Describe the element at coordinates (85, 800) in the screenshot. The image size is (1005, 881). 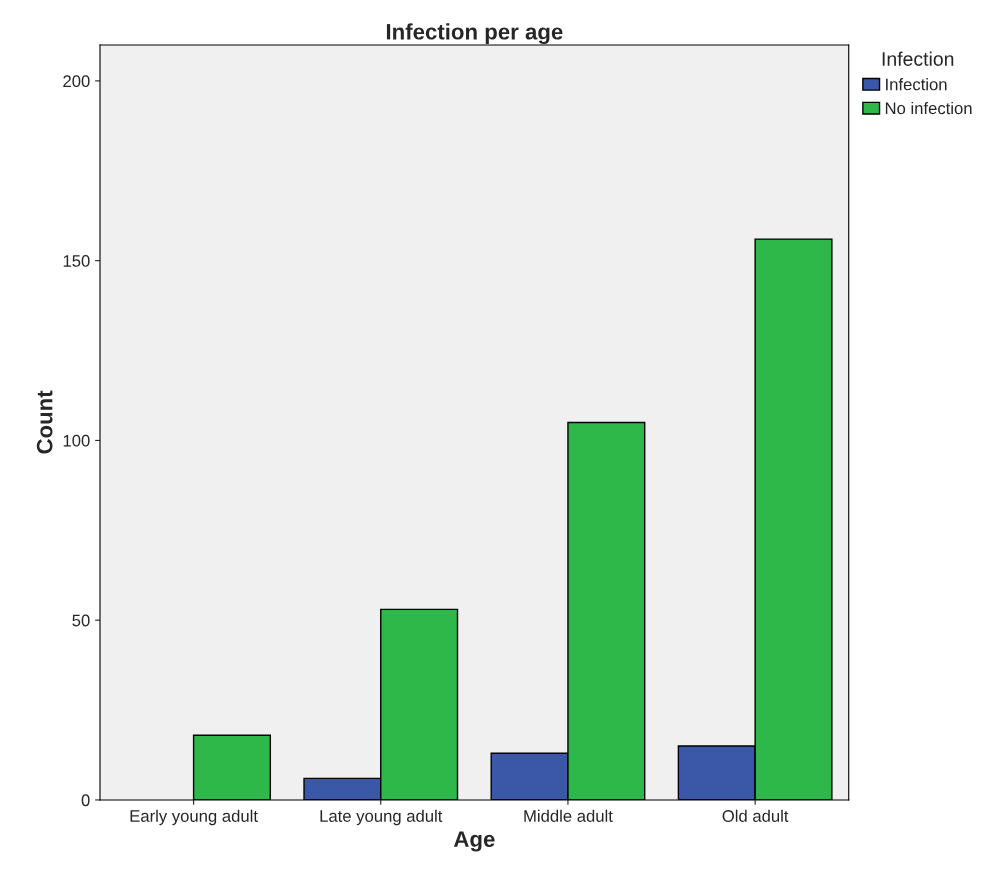
I see `y-tick-label: 0` at that location.